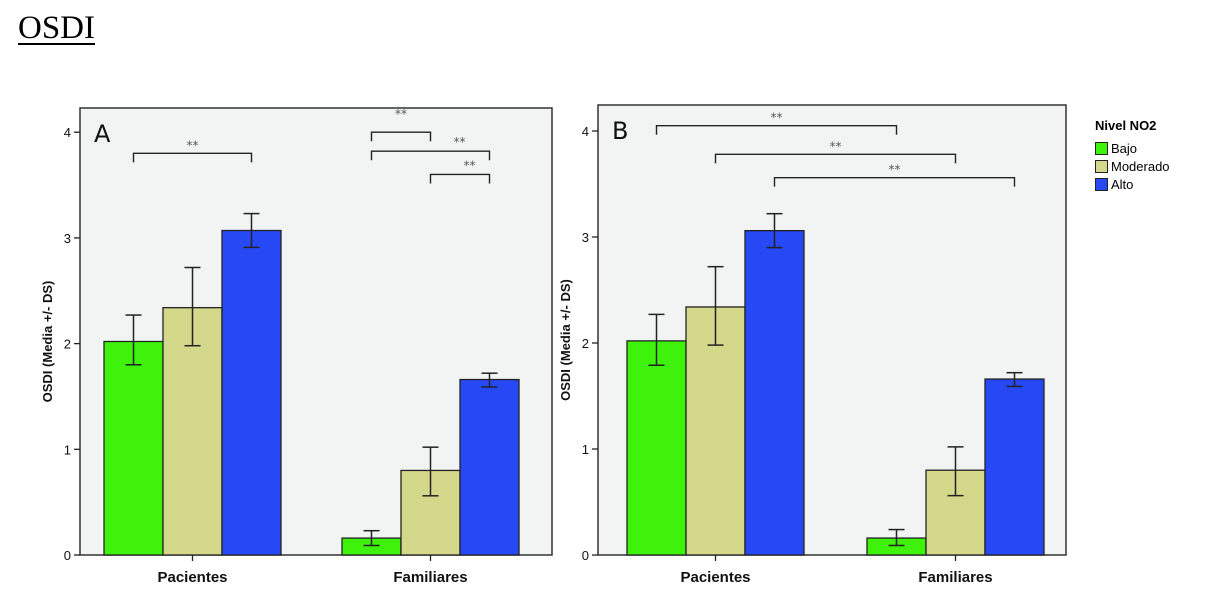 This screenshot has width=1208, height=598. What do you see at coordinates (1122, 184) in the screenshot?
I see `legend-label-alto: Alto` at bounding box center [1122, 184].